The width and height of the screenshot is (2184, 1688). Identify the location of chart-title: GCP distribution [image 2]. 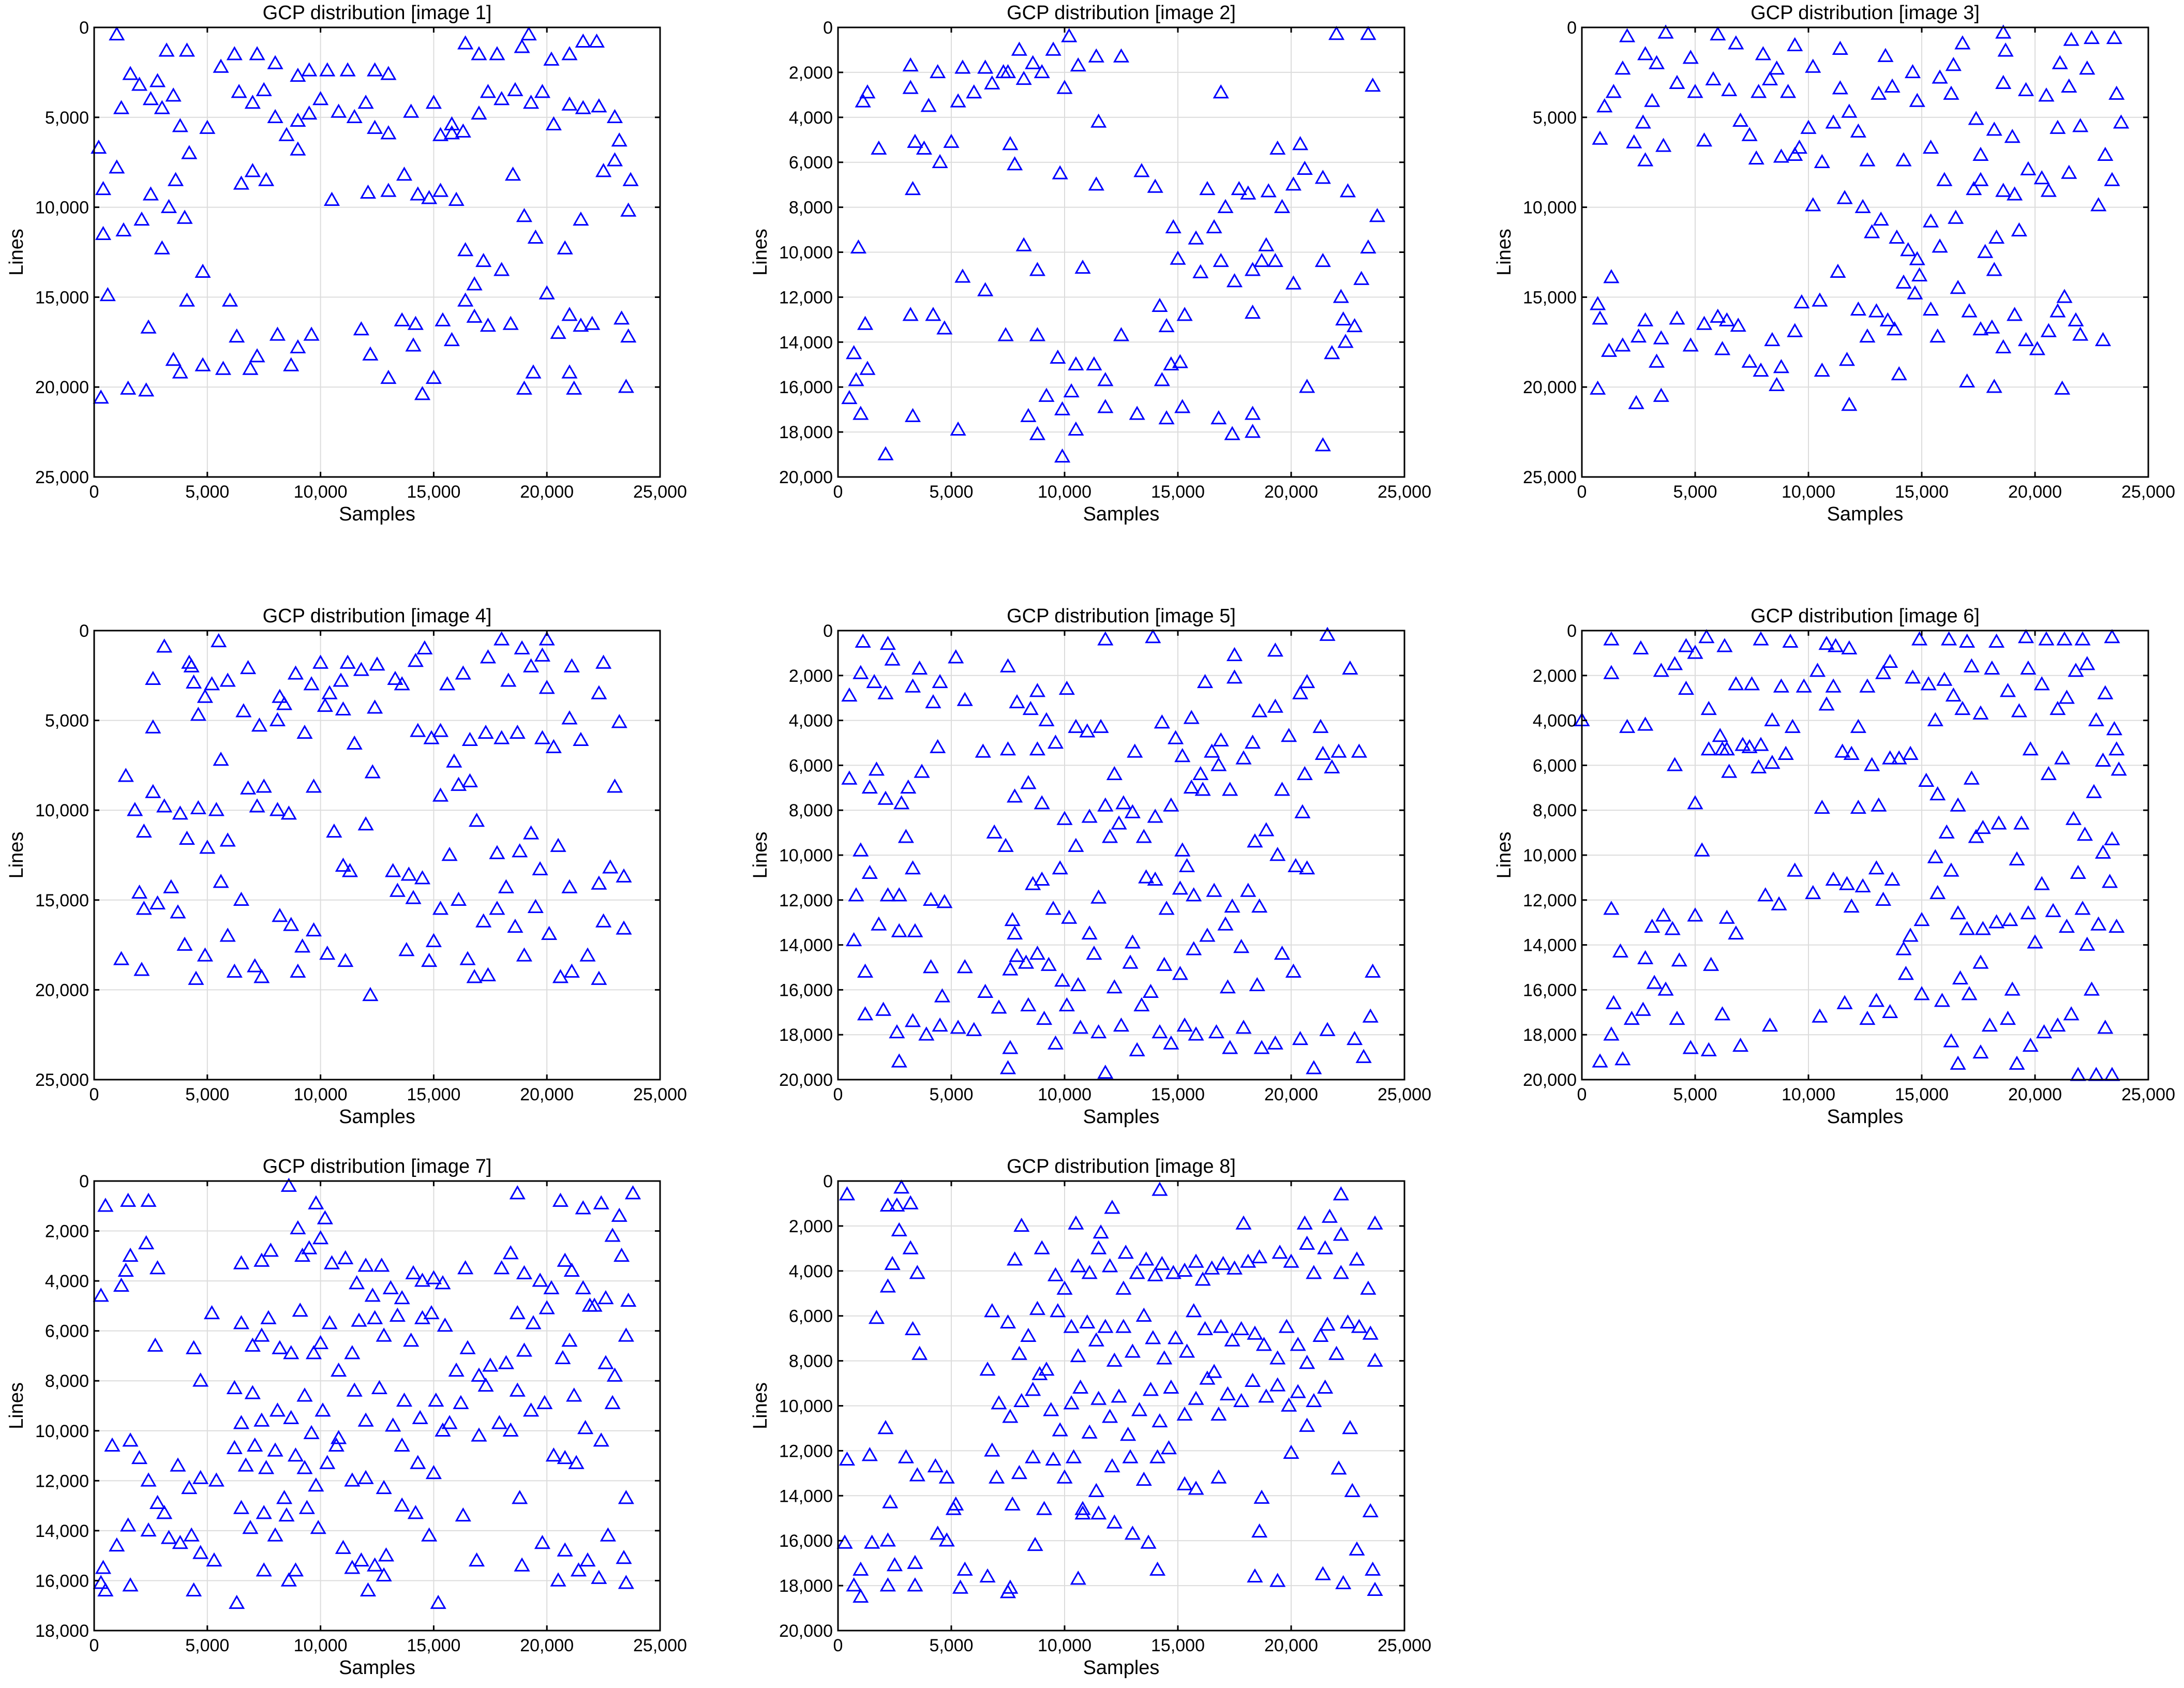
(1121, 13).